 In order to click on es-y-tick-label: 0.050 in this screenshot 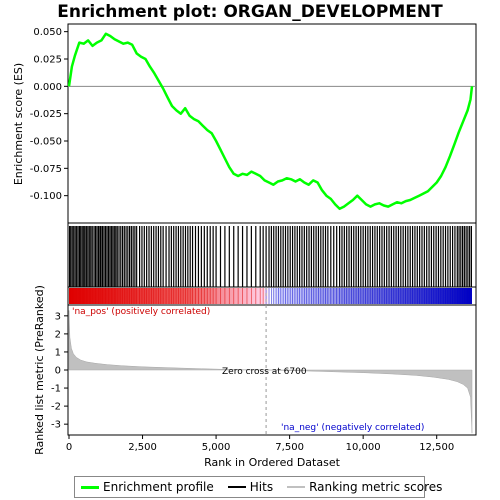, I will do `click(47, 32)`.